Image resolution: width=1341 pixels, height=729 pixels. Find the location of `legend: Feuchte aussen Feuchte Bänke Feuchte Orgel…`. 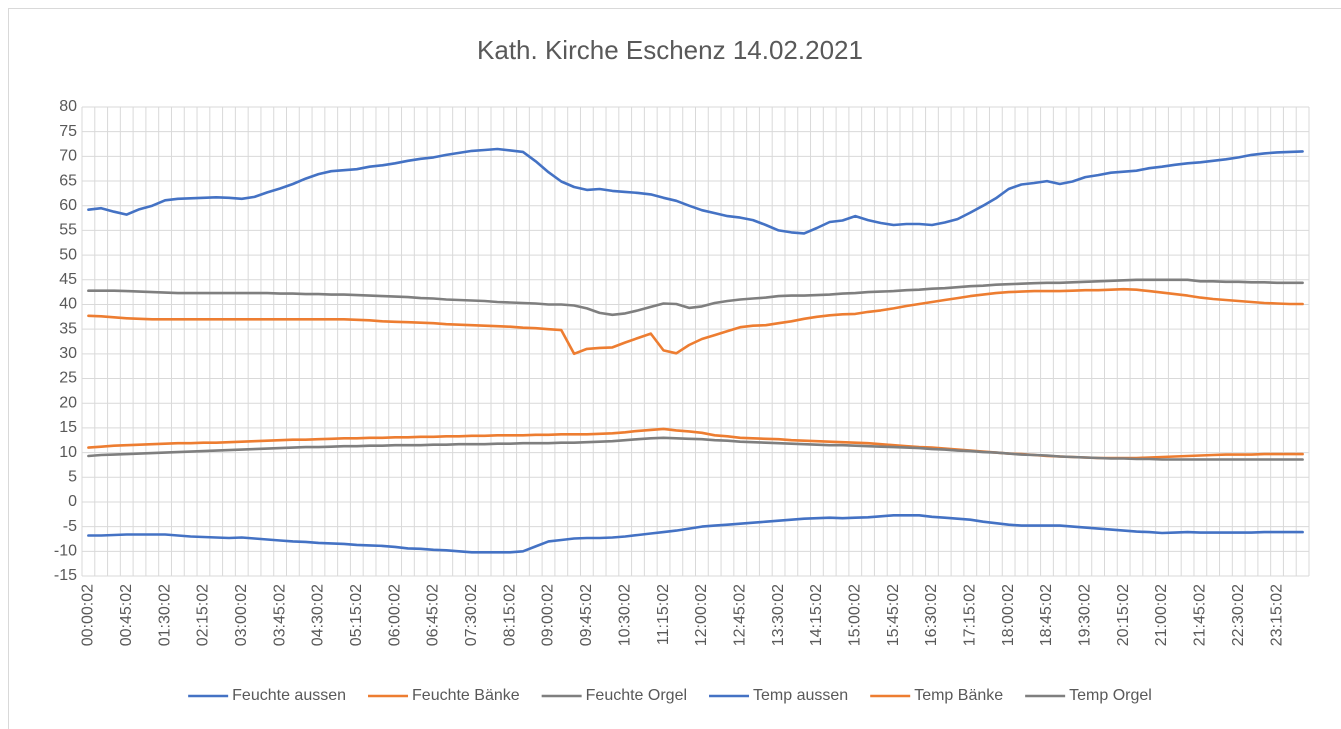

legend: Feuchte aussen Feuchte Bänke Feuchte Orgel… is located at coordinates (670, 695).